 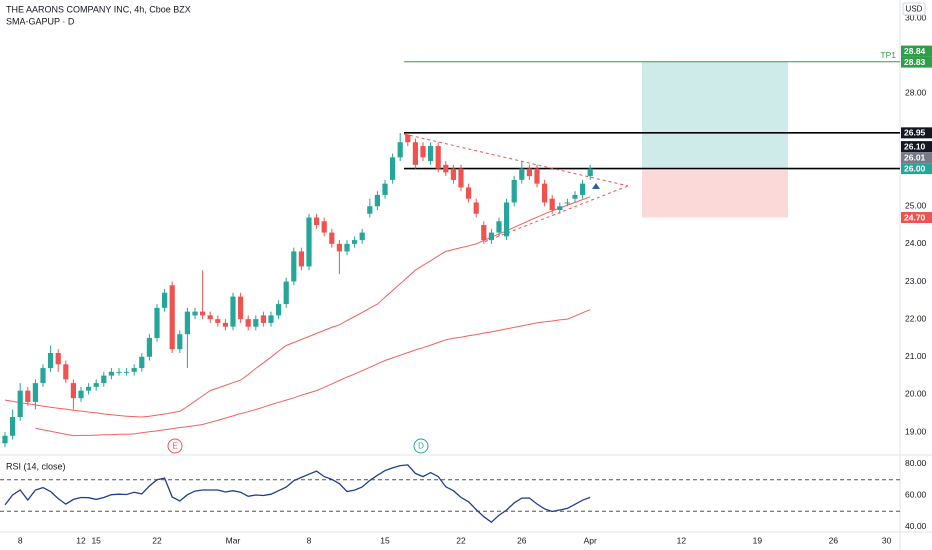 I want to click on price-label: 28.84, so click(x=915, y=51).